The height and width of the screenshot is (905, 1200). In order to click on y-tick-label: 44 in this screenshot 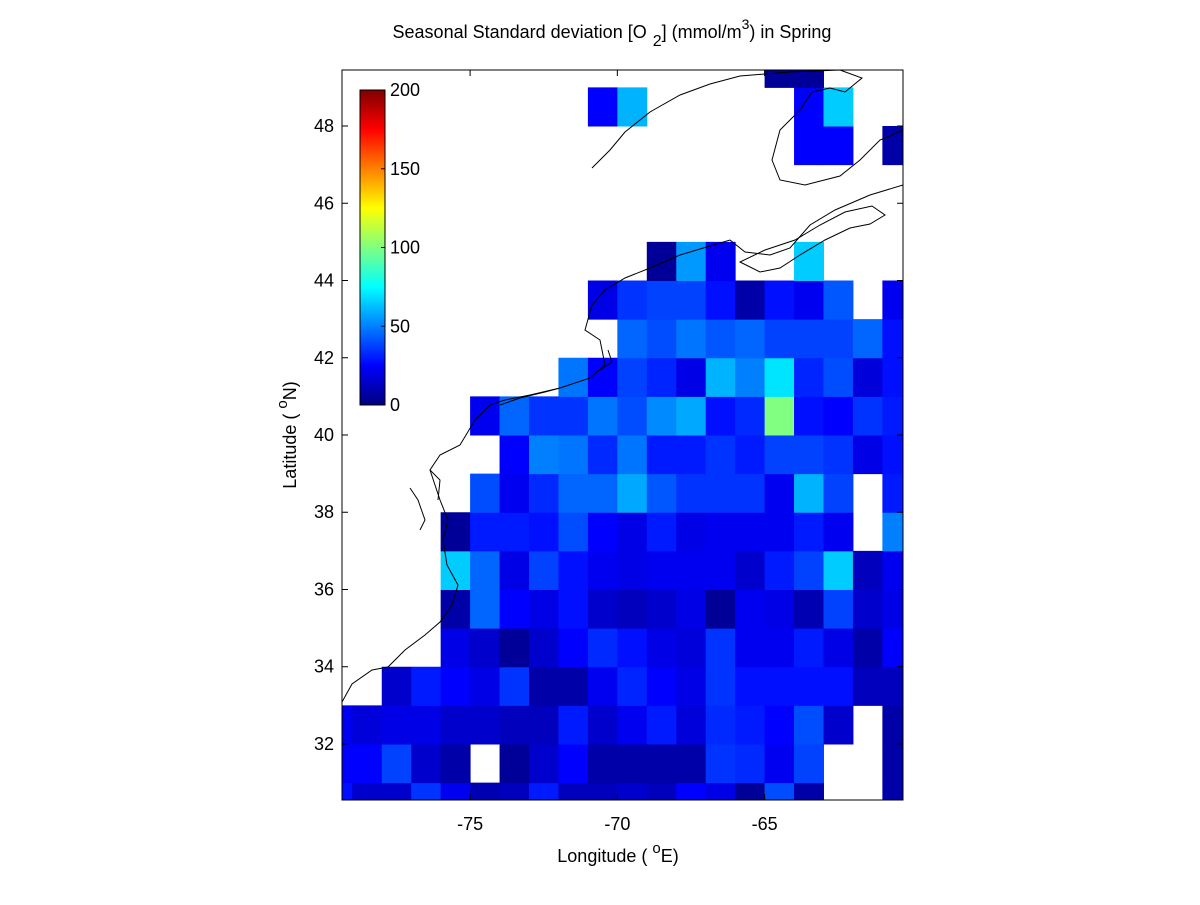, I will do `click(324, 281)`.